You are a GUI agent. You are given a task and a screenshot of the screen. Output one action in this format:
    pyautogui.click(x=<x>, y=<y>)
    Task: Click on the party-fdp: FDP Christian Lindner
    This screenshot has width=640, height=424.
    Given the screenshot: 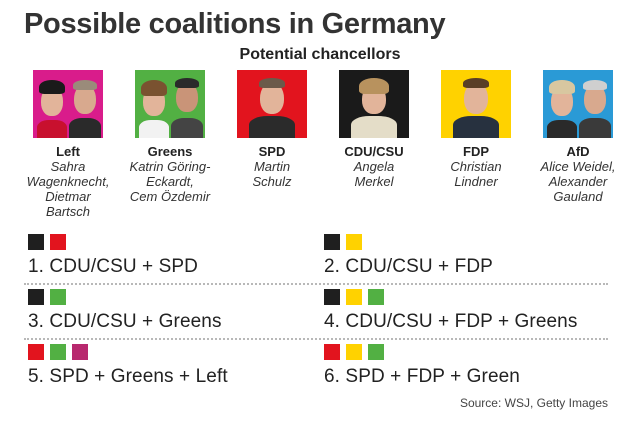 What is the action you would take?
    pyautogui.click(x=476, y=129)
    